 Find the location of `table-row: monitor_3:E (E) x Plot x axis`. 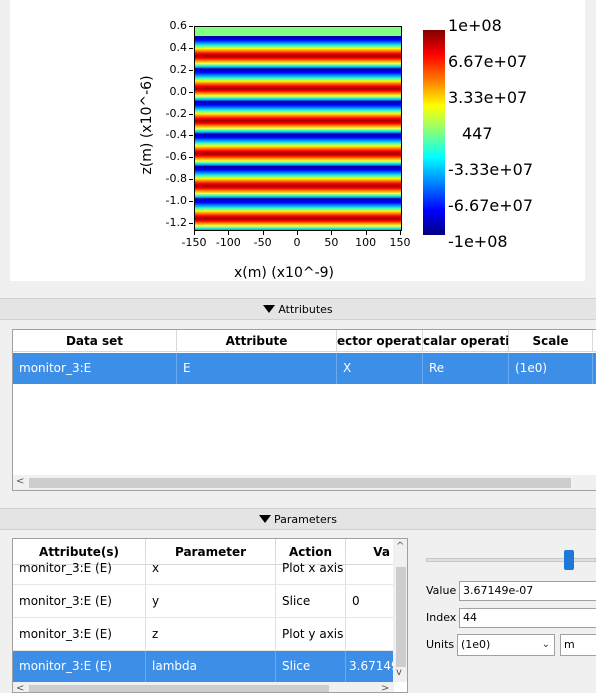

table-row: monitor_3:E (E) x Plot x axis is located at coordinates (203, 571).